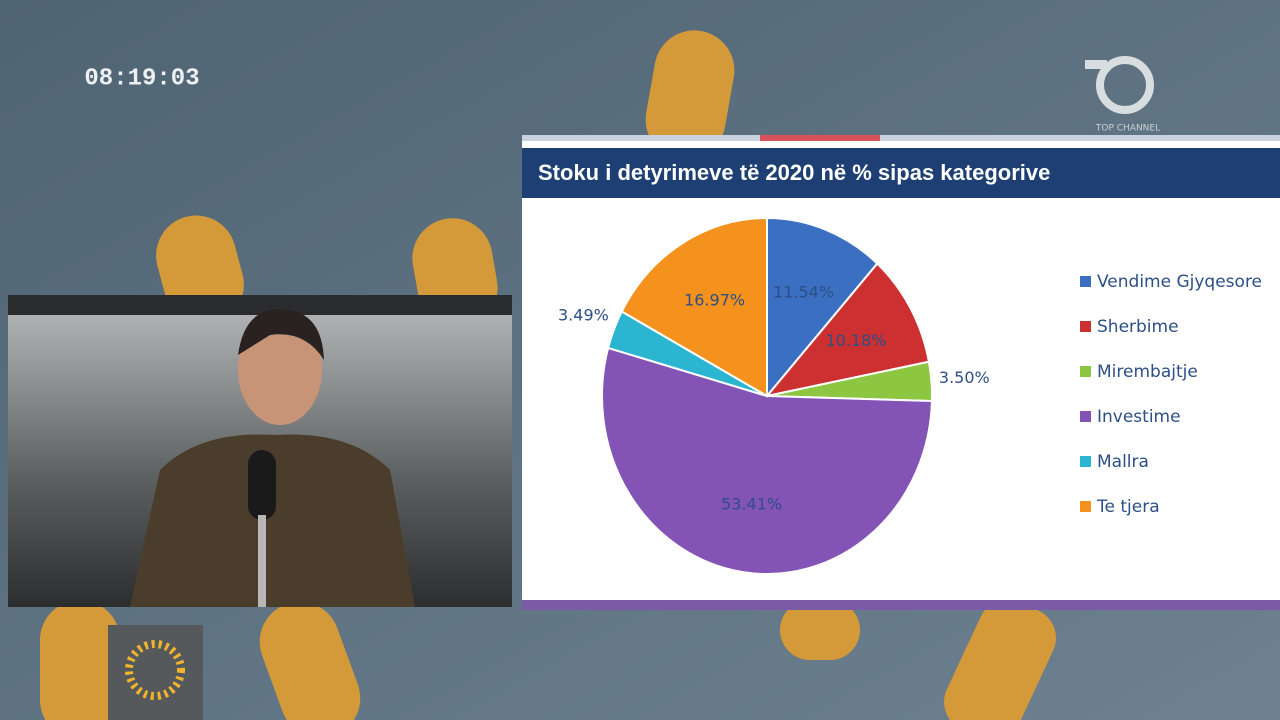  Describe the element at coordinates (141, 78) in the screenshot. I see `clock: 08:19:03` at that location.